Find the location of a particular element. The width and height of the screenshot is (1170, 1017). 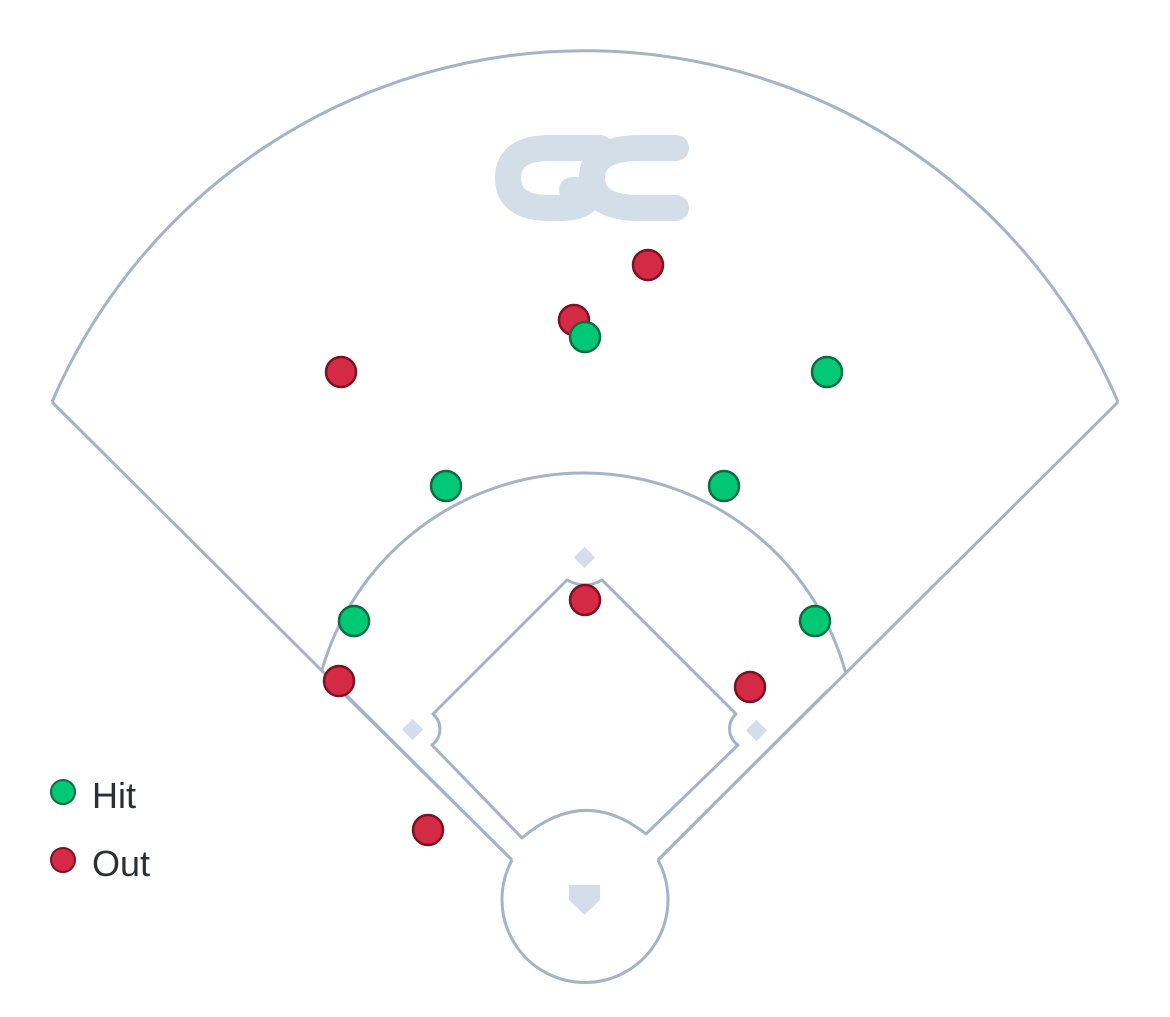

home-plate is located at coordinates (584, 900).